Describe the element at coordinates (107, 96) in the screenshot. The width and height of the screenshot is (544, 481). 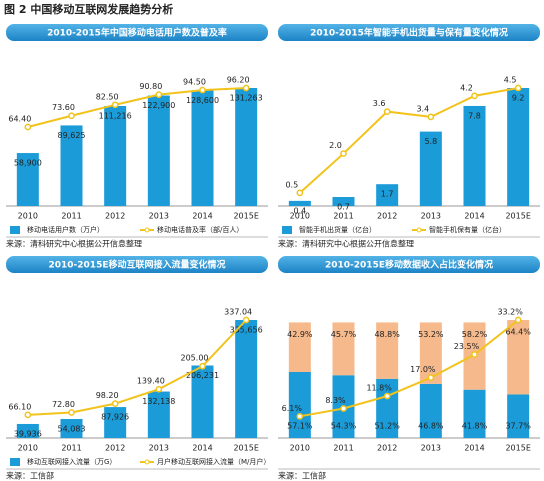
I see `line-value-label: 82.50` at that location.